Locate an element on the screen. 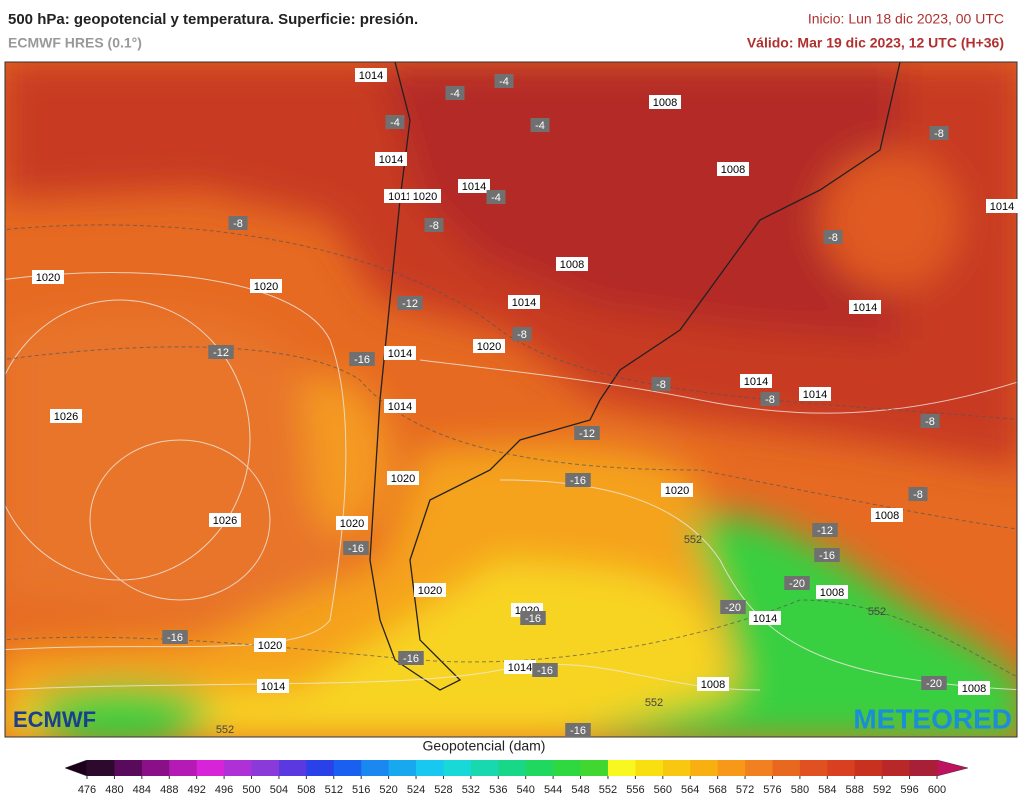  start-time: Inicio: Lun 18 dic 2023, 00 UTC is located at coordinates (906, 19).